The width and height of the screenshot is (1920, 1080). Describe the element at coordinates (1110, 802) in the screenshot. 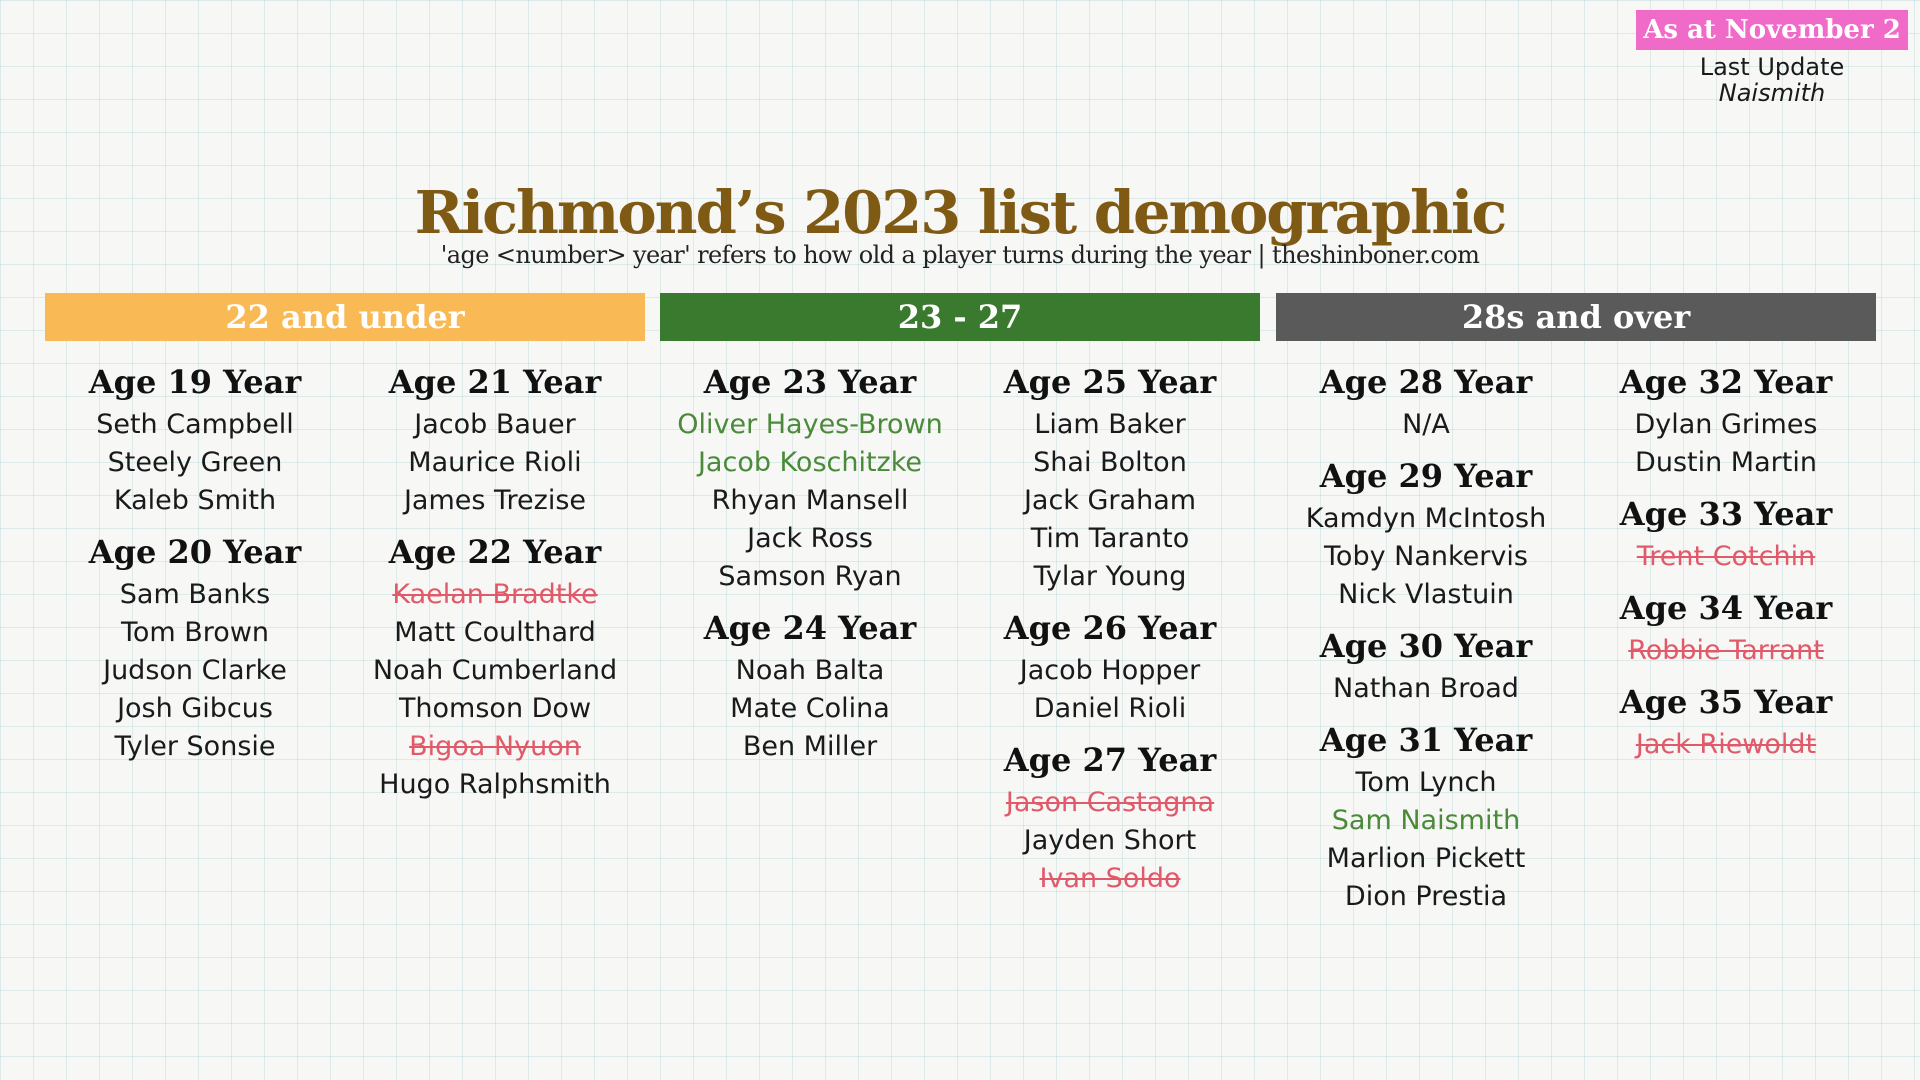

I see `player-name: Jason Castagna` at that location.